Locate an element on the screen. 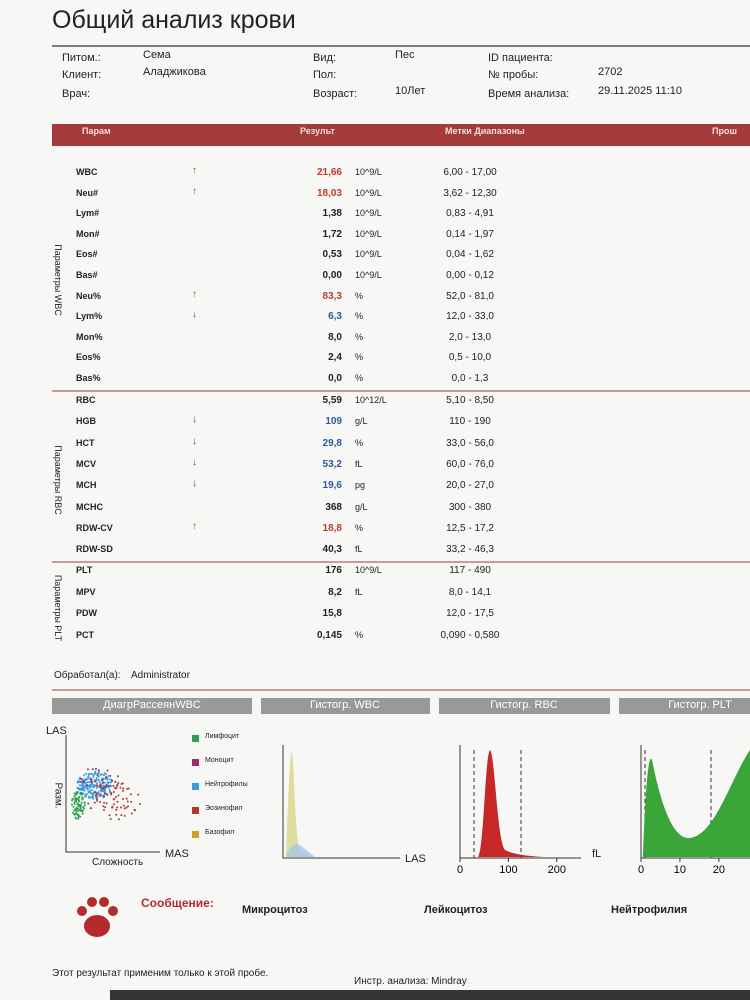 The width and height of the screenshot is (750, 1000). processed-label: Обработал(а): is located at coordinates (87, 675).